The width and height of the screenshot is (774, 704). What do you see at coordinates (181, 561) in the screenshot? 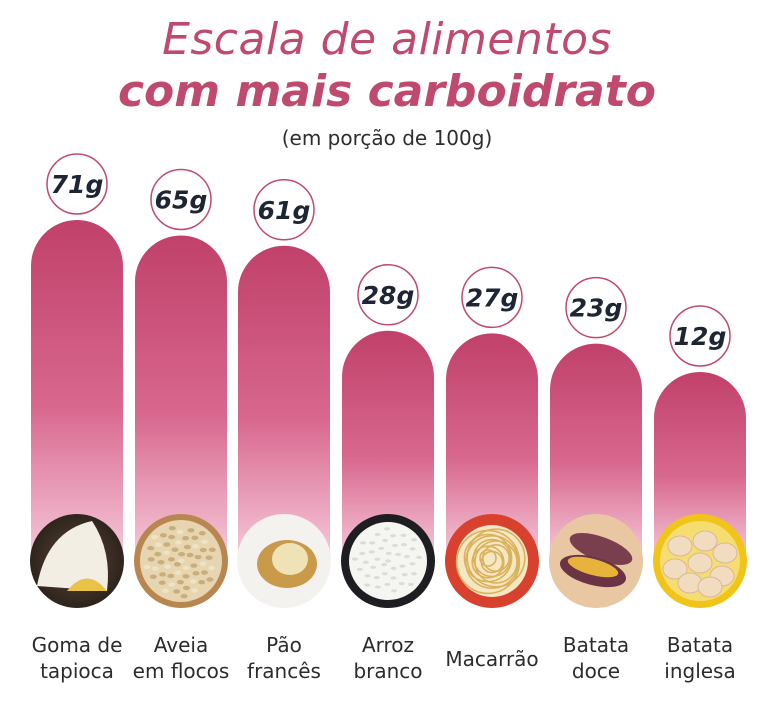
I see `oats-bowl-icon` at bounding box center [181, 561].